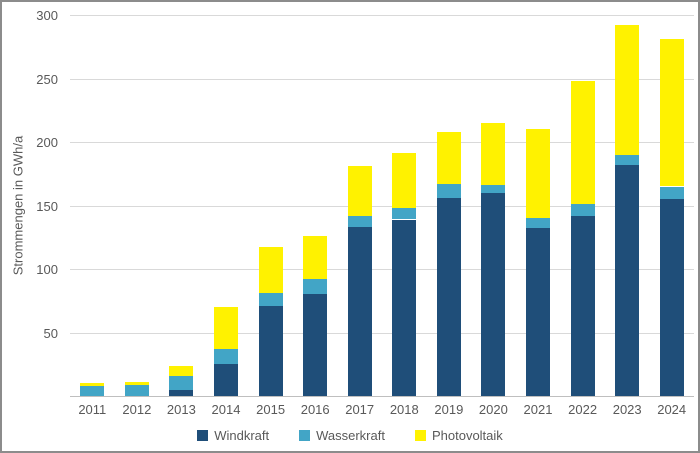  I want to click on x-tick-label-2020: 2020, so click(493, 409).